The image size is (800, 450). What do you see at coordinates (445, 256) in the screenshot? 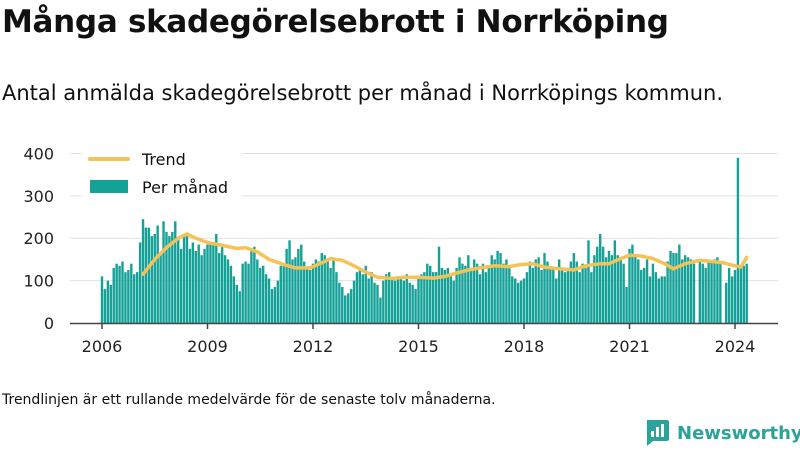
I see `trend-line` at bounding box center [445, 256].